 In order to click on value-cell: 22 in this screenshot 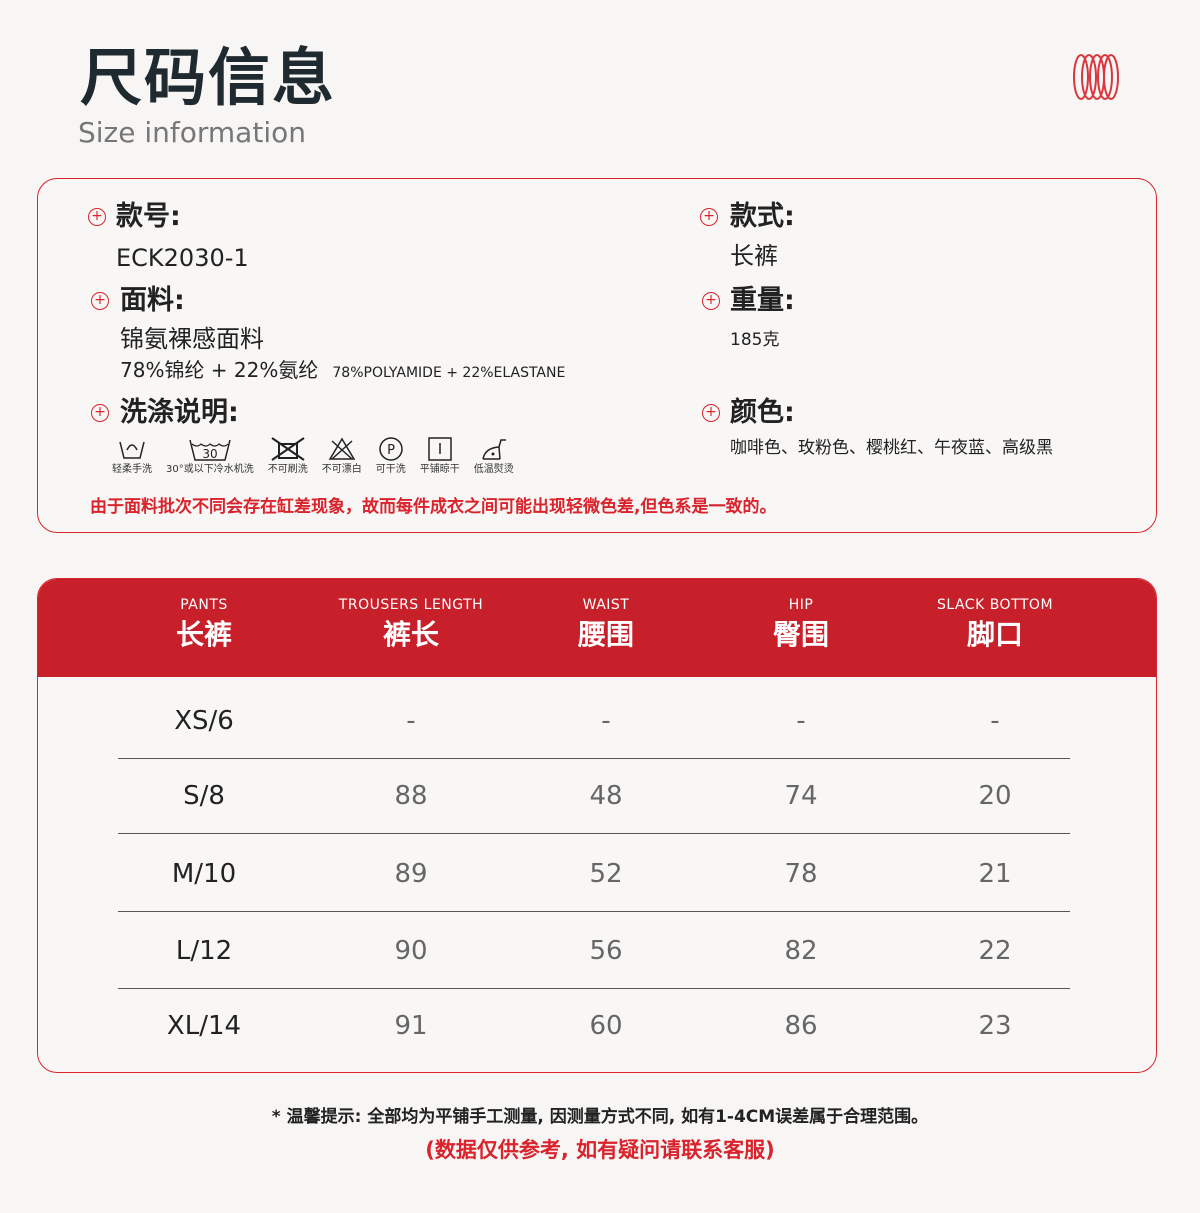, I will do `click(995, 951)`.